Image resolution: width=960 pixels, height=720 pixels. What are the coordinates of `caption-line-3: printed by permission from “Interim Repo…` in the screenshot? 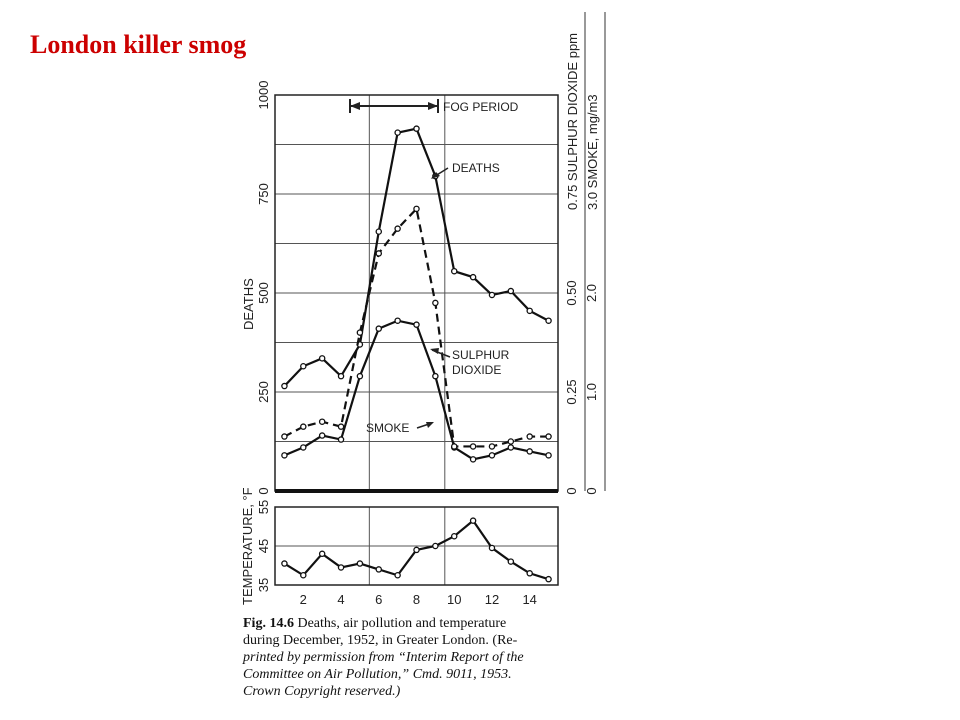 It's located at (383, 657).